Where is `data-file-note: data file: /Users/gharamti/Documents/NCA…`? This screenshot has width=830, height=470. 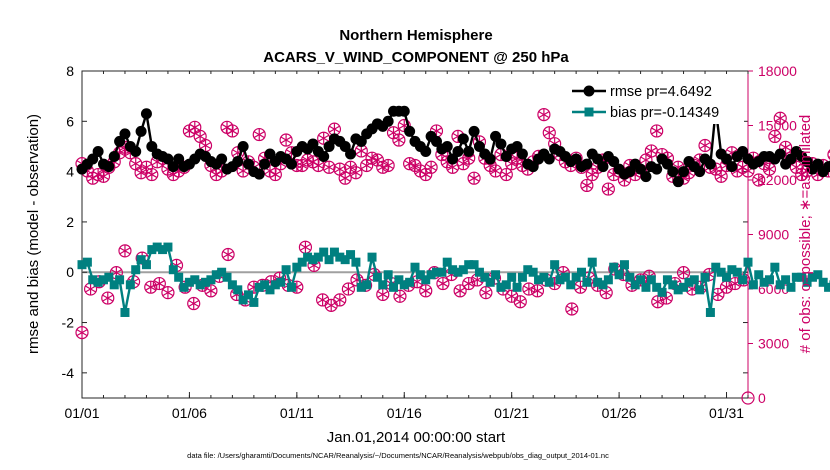 data-file-note: data file: /Users/gharamti/Documents/NCA… is located at coordinates (398, 455).